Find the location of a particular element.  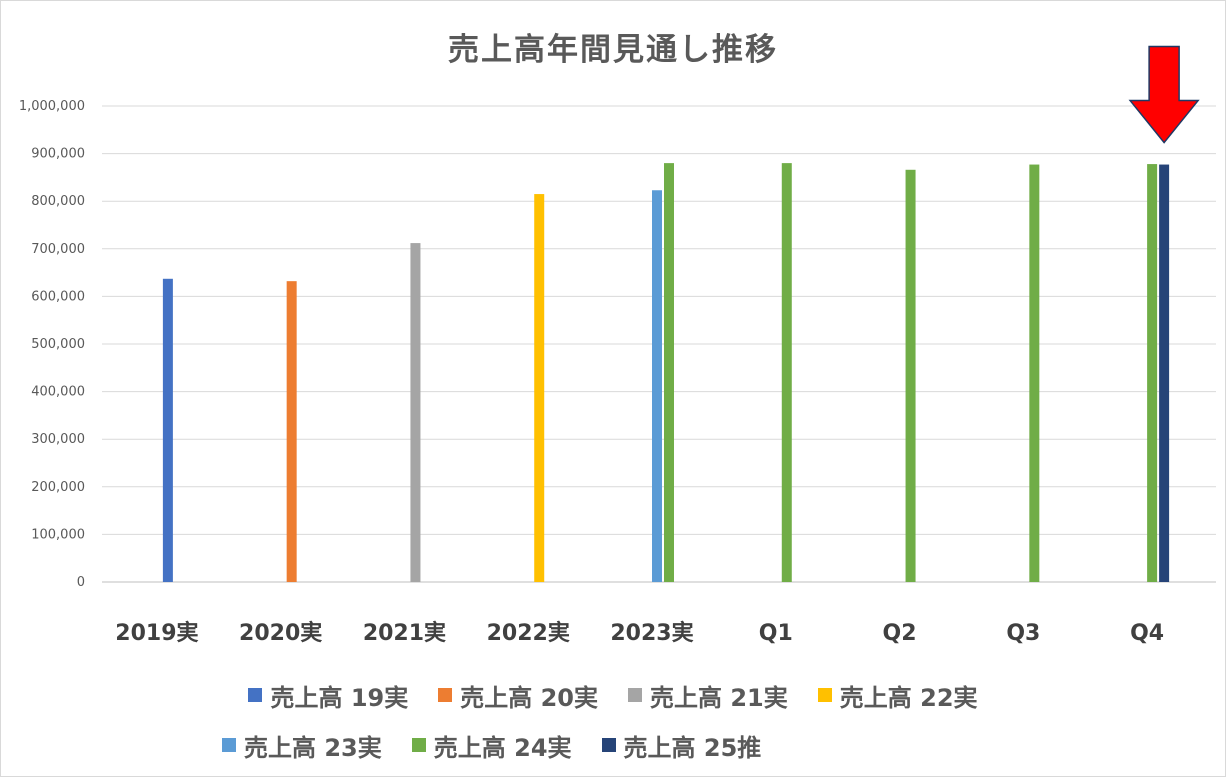

y-tick-label: 900,000 is located at coordinates (58, 154).